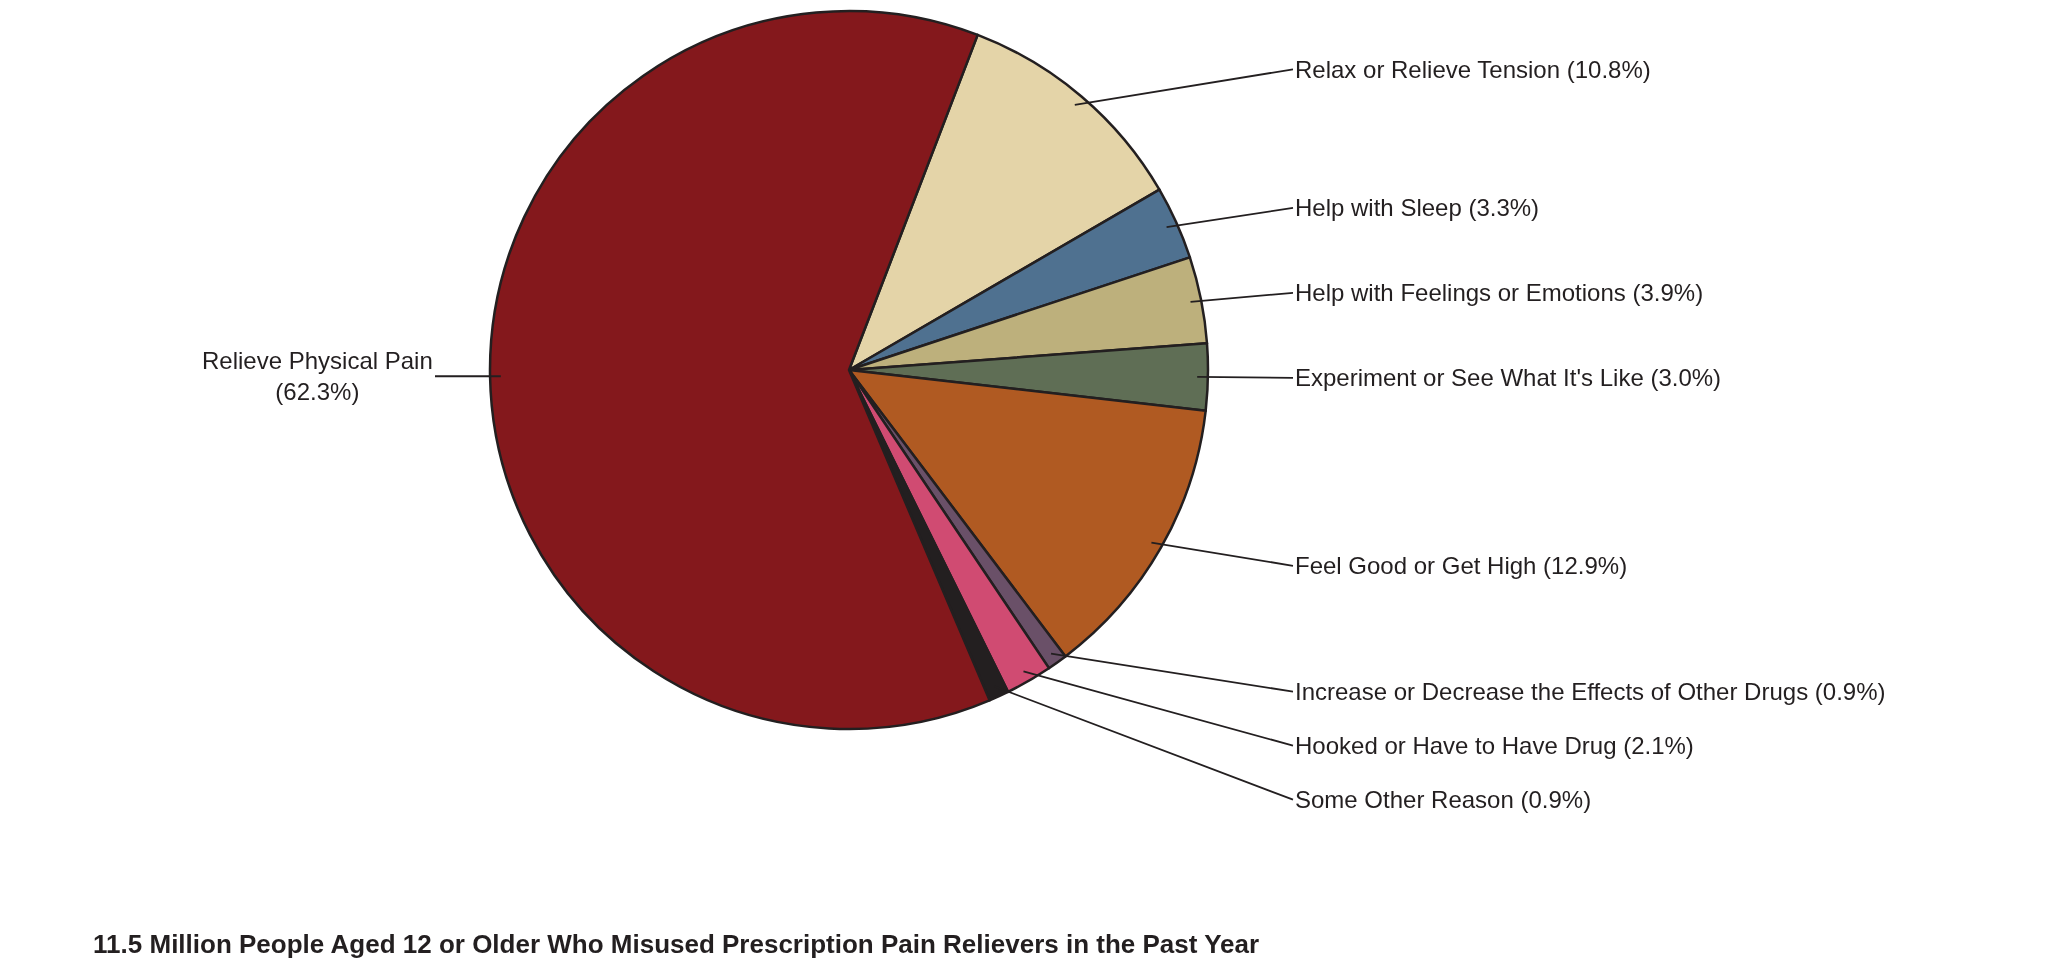 This screenshot has width=2069, height=977. I want to click on slice-label: Some Other Reason (0.9%), so click(1443, 799).